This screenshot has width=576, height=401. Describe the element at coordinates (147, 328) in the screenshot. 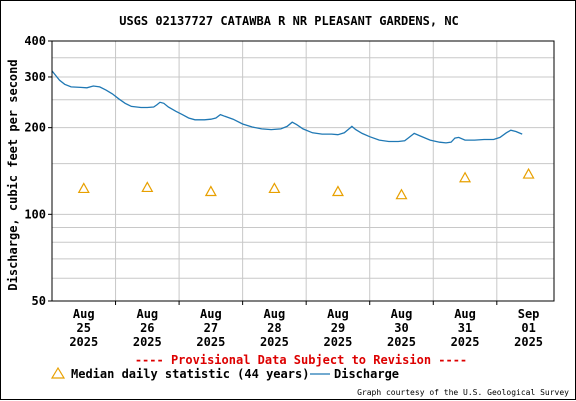

I see `x-tick-label: 26` at that location.